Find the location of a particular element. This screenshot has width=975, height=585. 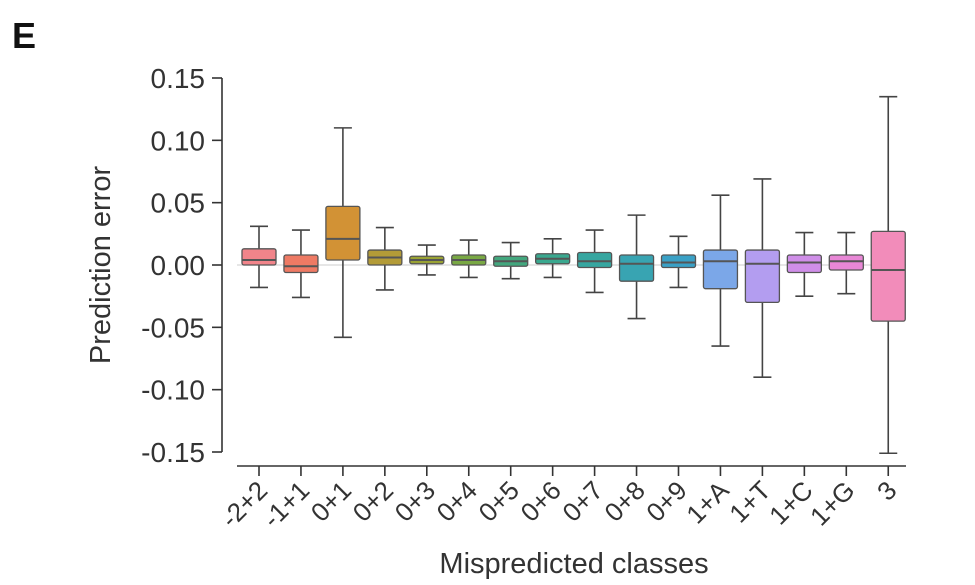

box-0+8 is located at coordinates (636, 267).